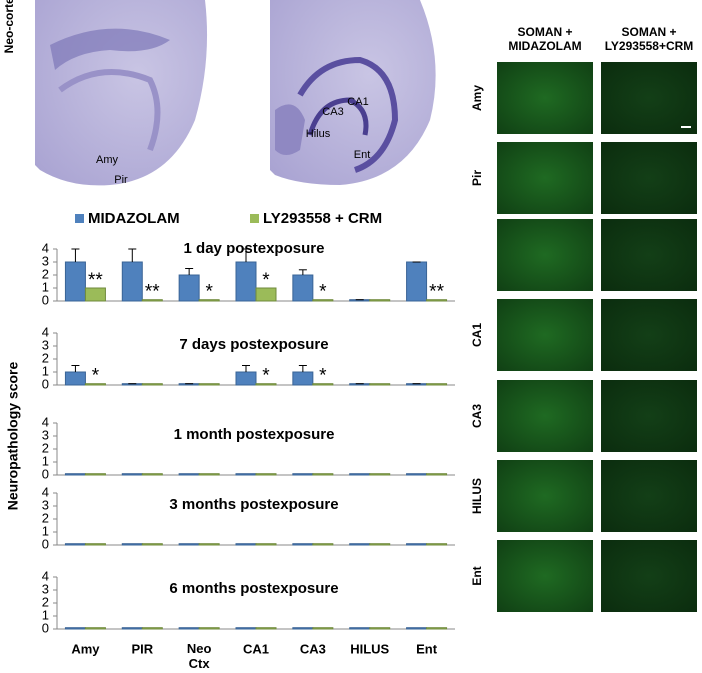  I want to click on row-label: CA1, so click(477, 335).